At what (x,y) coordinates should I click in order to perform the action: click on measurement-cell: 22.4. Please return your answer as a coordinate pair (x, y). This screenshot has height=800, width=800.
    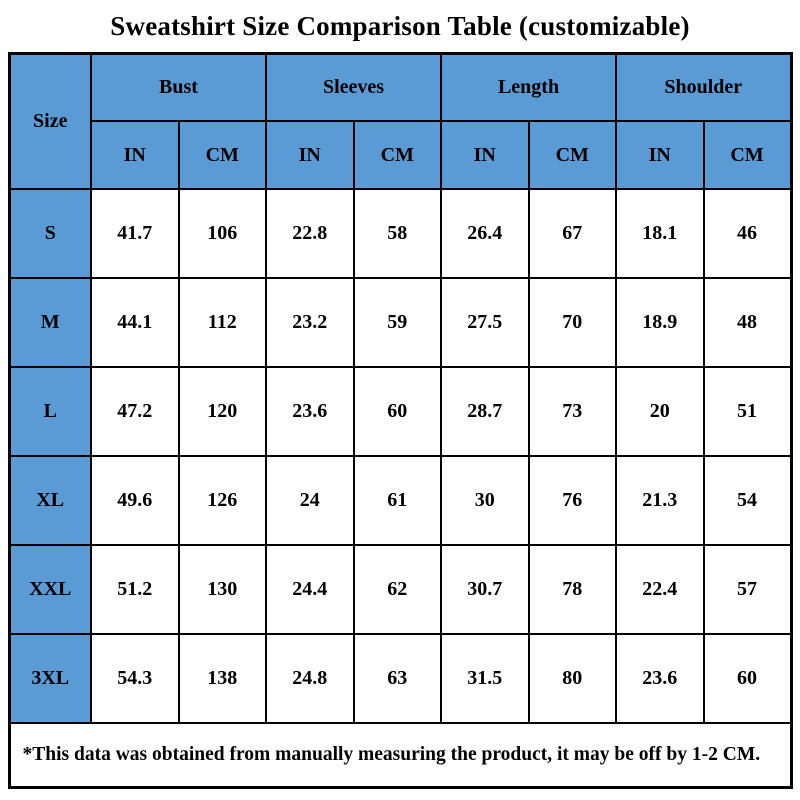
    Looking at the image, I should click on (660, 590).